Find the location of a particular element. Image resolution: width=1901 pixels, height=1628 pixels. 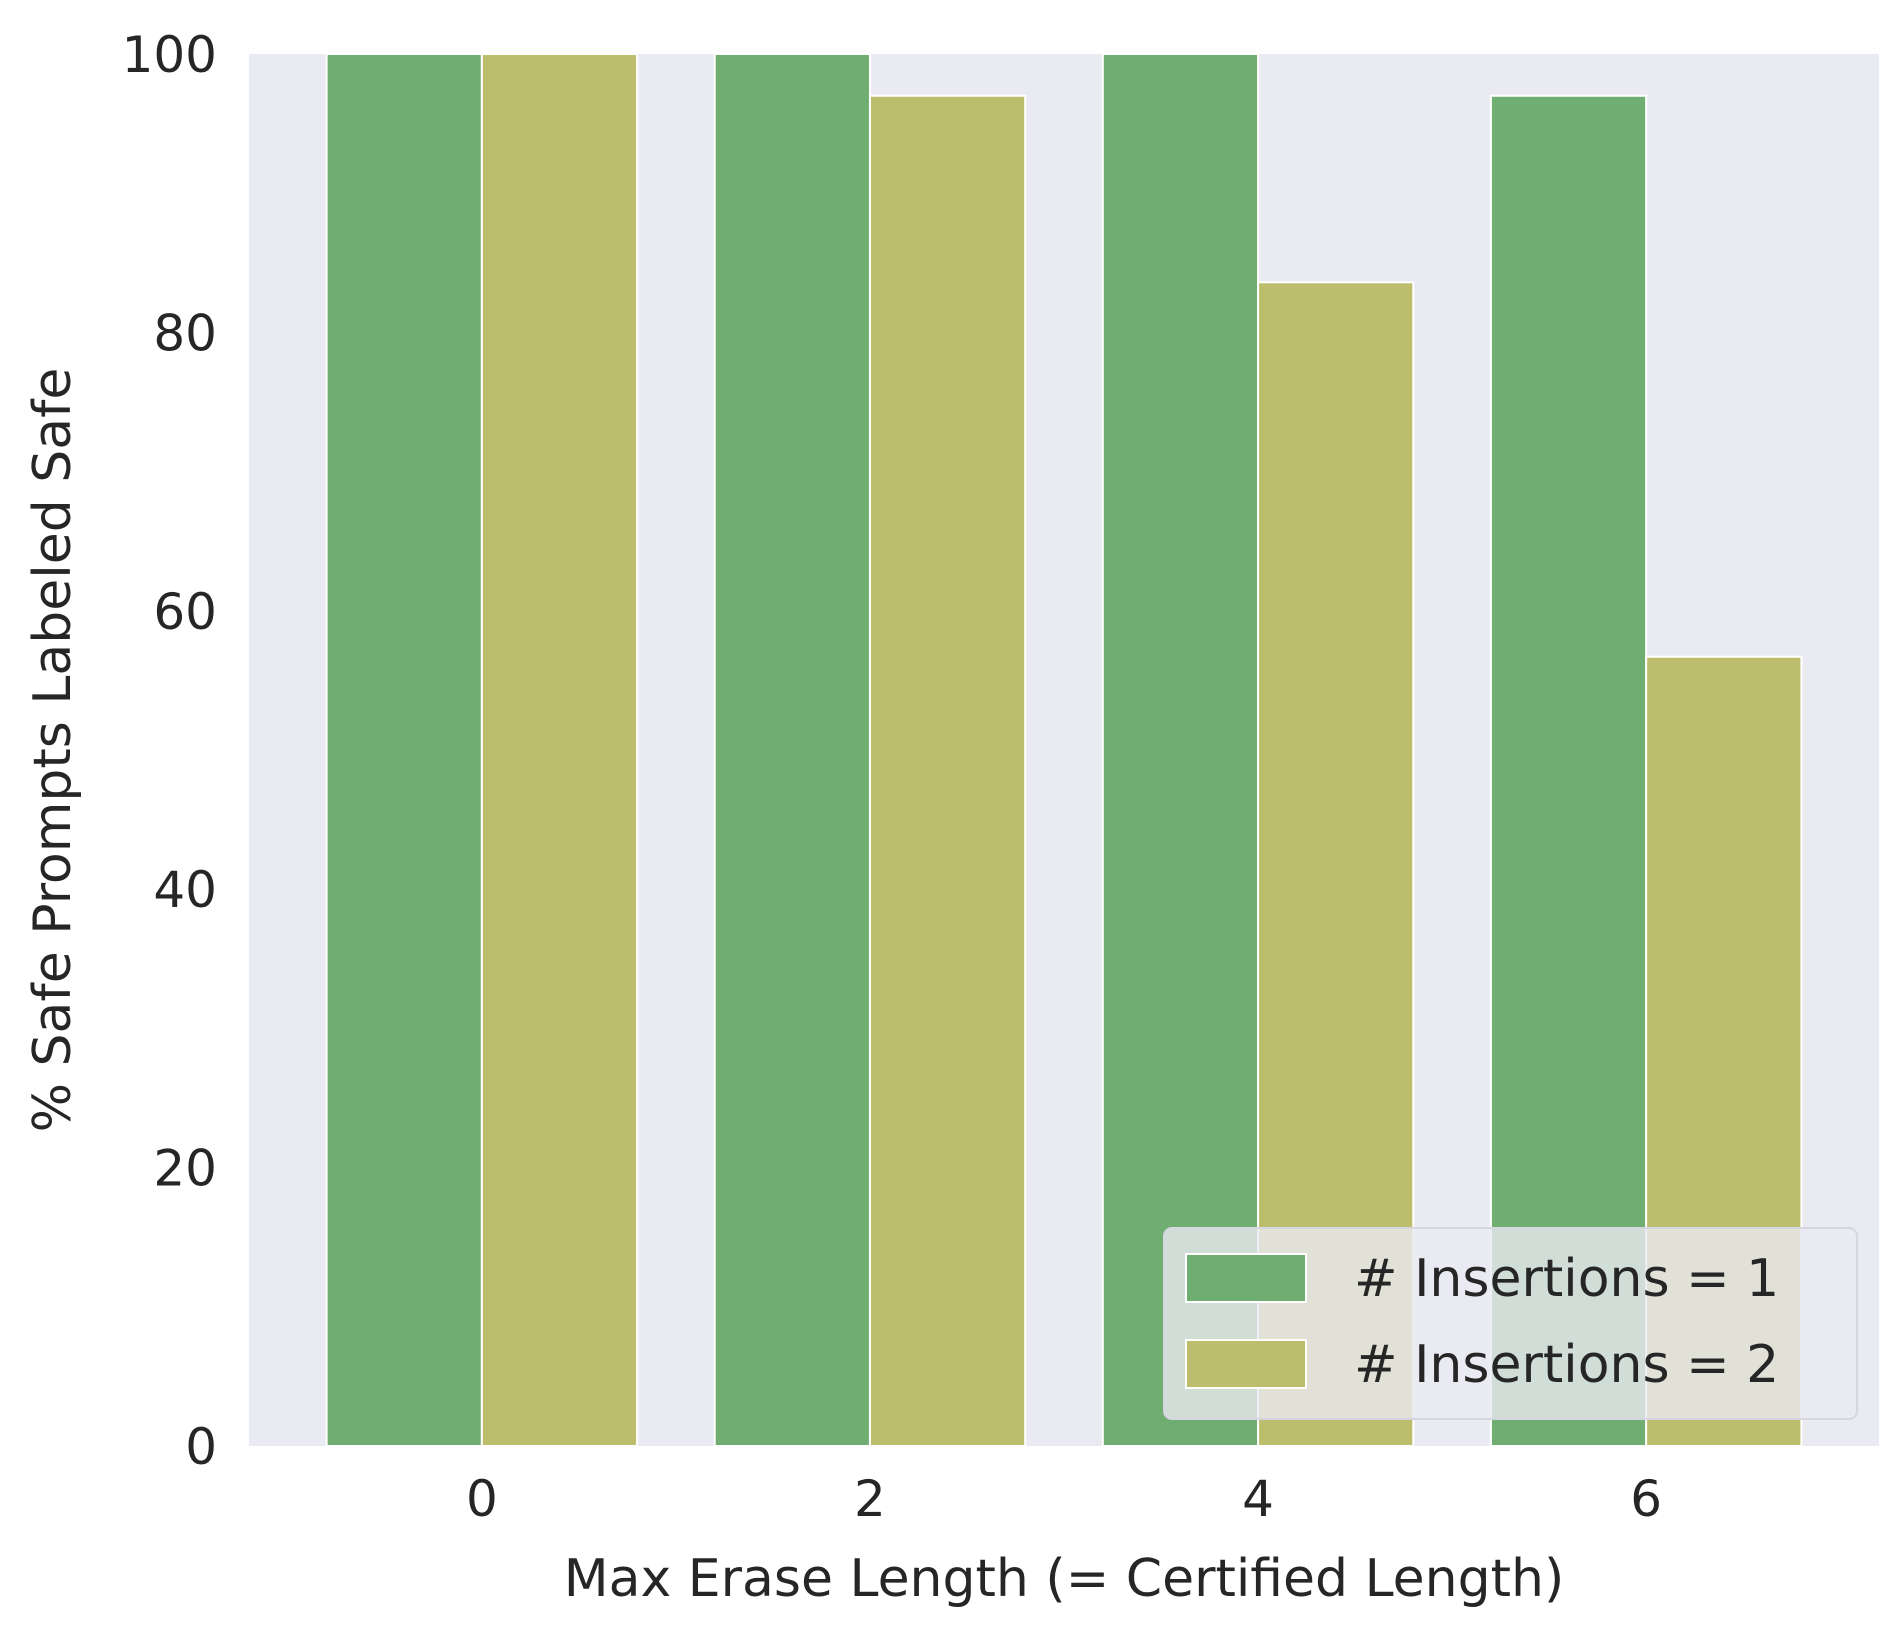

y-tick-label: 40 is located at coordinates (185, 890).